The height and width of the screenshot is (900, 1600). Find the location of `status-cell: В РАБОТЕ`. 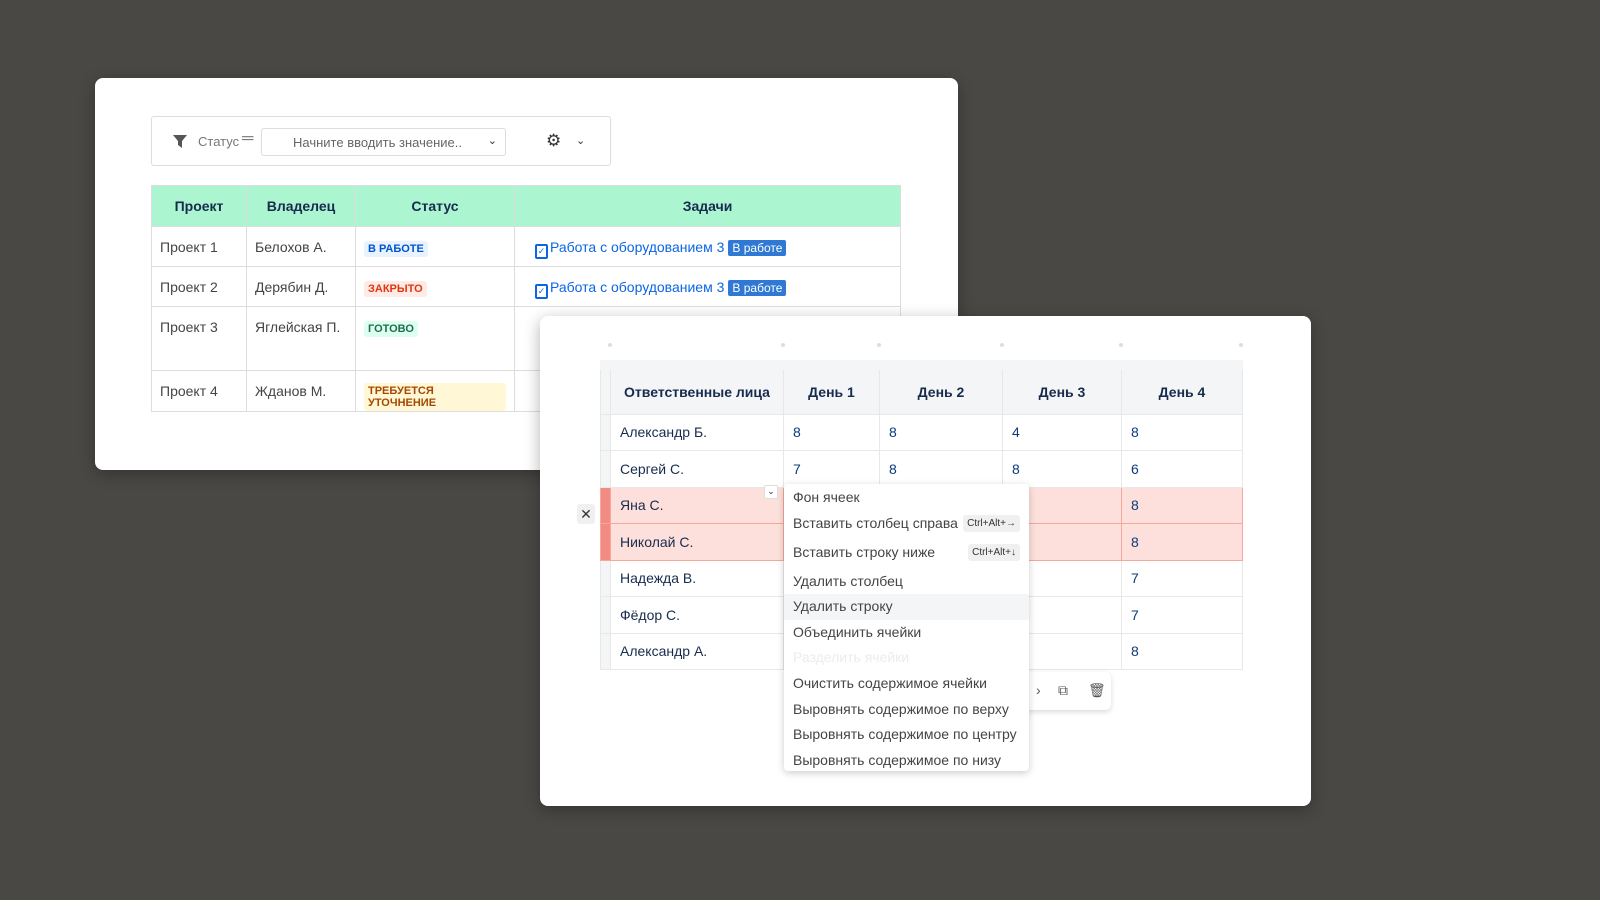

status-cell: В РАБОТЕ is located at coordinates (435, 246).